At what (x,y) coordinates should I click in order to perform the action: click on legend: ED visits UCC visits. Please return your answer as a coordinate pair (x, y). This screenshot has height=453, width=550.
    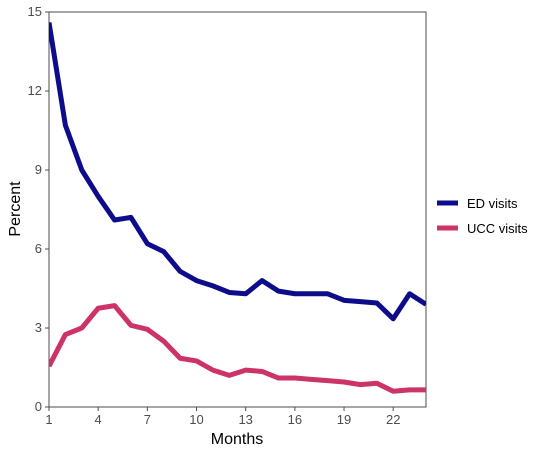
    Looking at the image, I should click on (482, 216).